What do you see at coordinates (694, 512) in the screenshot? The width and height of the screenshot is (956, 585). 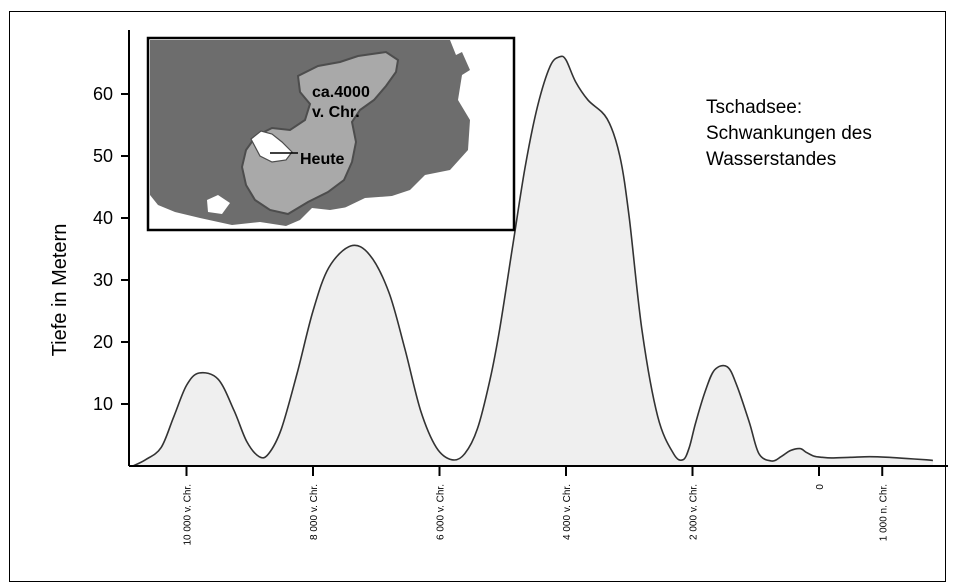 I see `x-tick-label: 2 000 v. Chr.` at bounding box center [694, 512].